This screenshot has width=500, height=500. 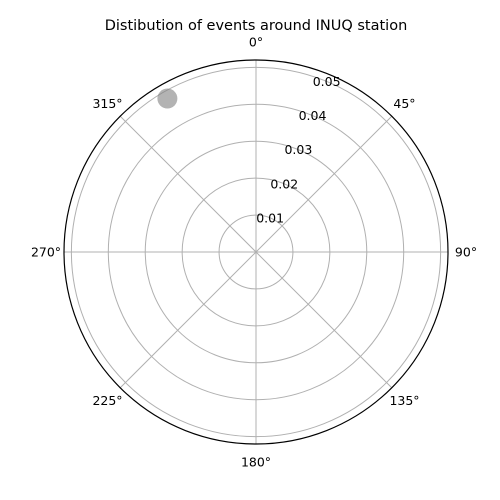 I want to click on r-gridline, so click(x=256, y=252).